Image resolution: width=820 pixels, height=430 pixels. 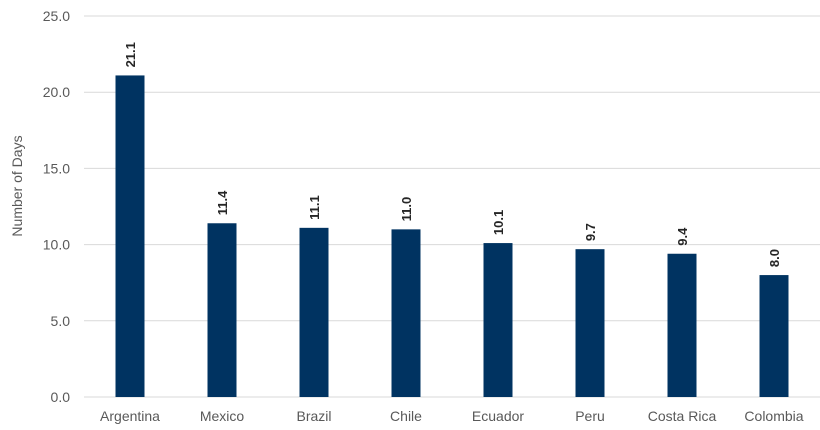 I want to click on data-label: 11.4, so click(x=222, y=202).